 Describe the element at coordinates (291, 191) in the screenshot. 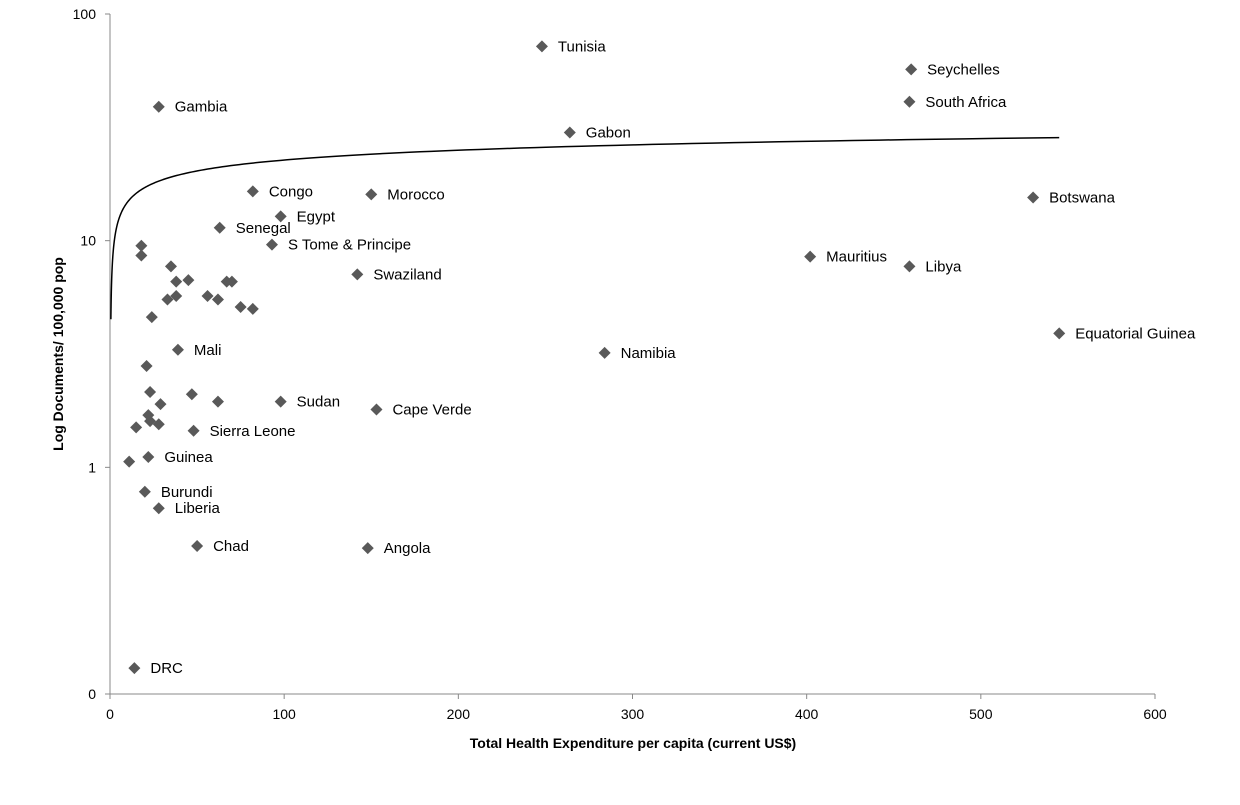

I see `data-label: Congo` at that location.